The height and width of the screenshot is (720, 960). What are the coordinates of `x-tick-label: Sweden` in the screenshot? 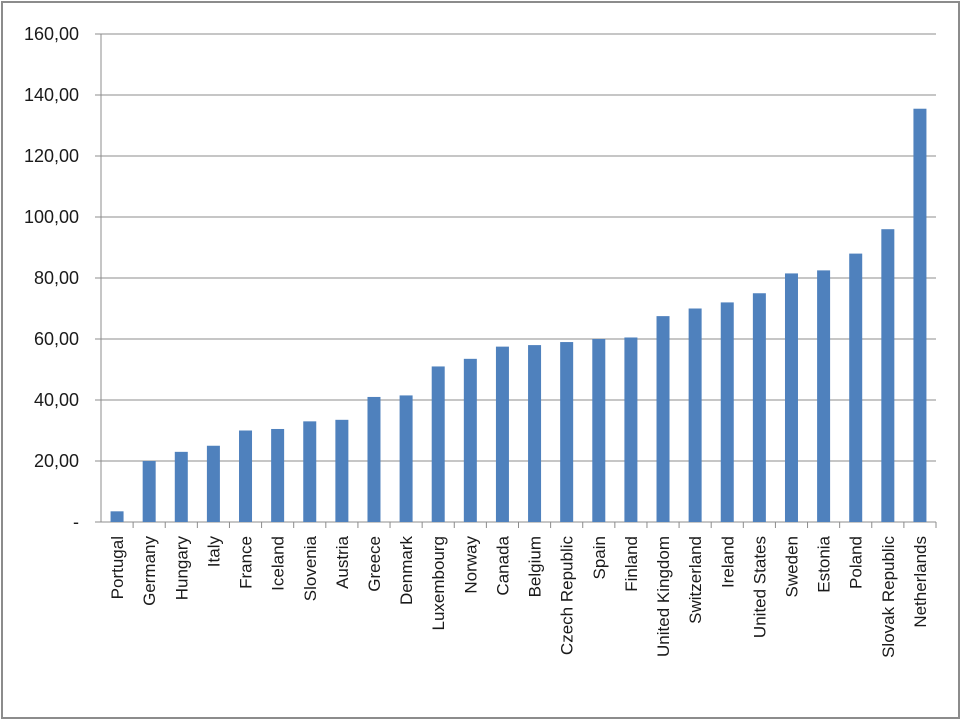 It's located at (791, 566).